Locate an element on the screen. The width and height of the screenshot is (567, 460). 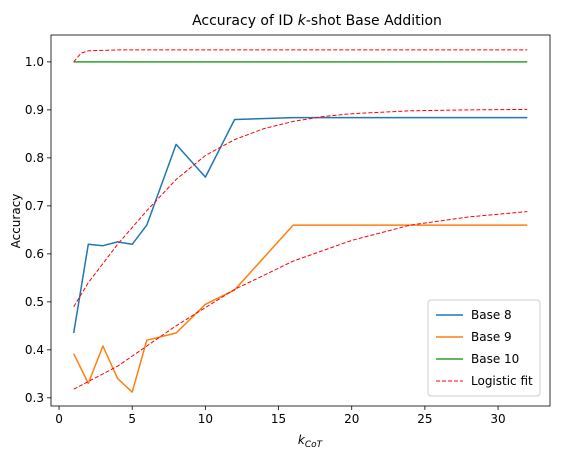
x-tick-label: 0 is located at coordinates (59, 419).